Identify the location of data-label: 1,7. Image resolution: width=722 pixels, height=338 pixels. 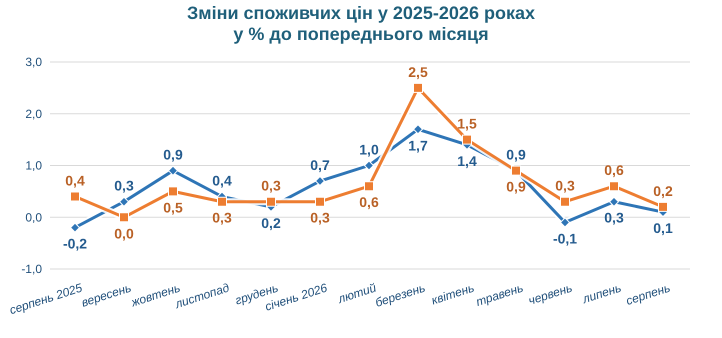
(418, 145).